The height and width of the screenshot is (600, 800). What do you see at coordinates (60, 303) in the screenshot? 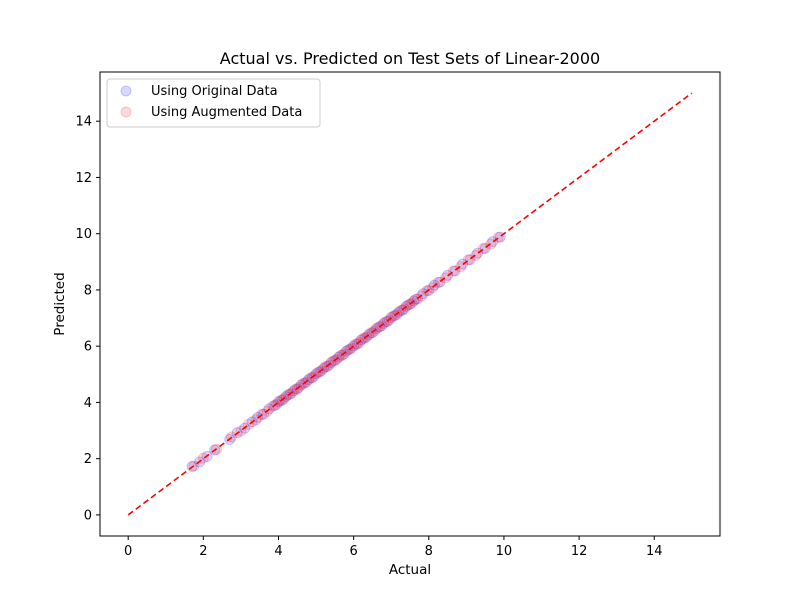
I see `y-axis-label: Predicted` at bounding box center [60, 303].